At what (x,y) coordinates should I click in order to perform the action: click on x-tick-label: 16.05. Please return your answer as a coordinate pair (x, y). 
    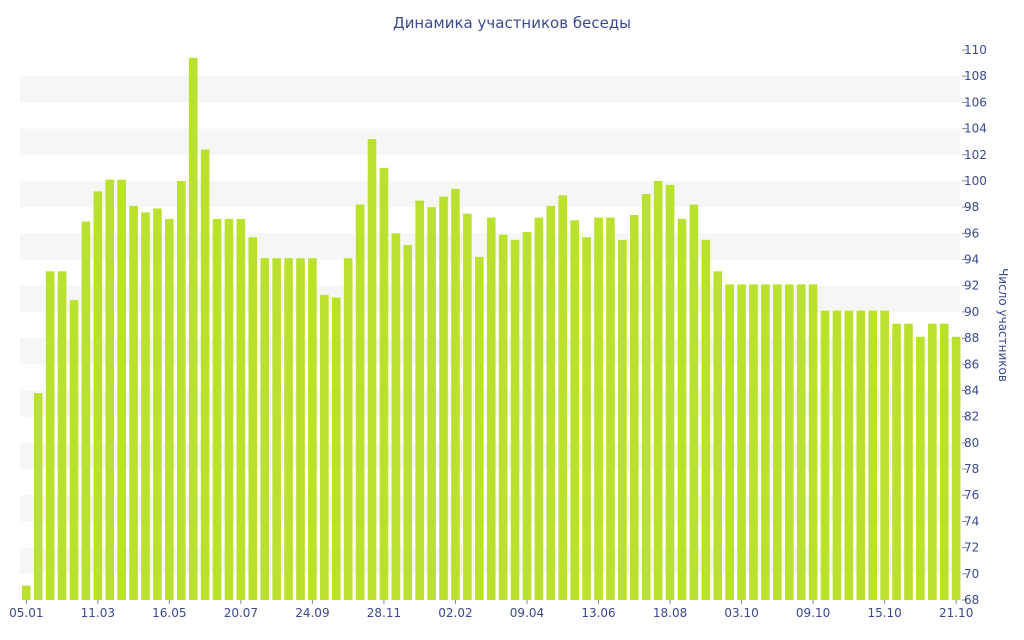
    Looking at the image, I should click on (169, 613).